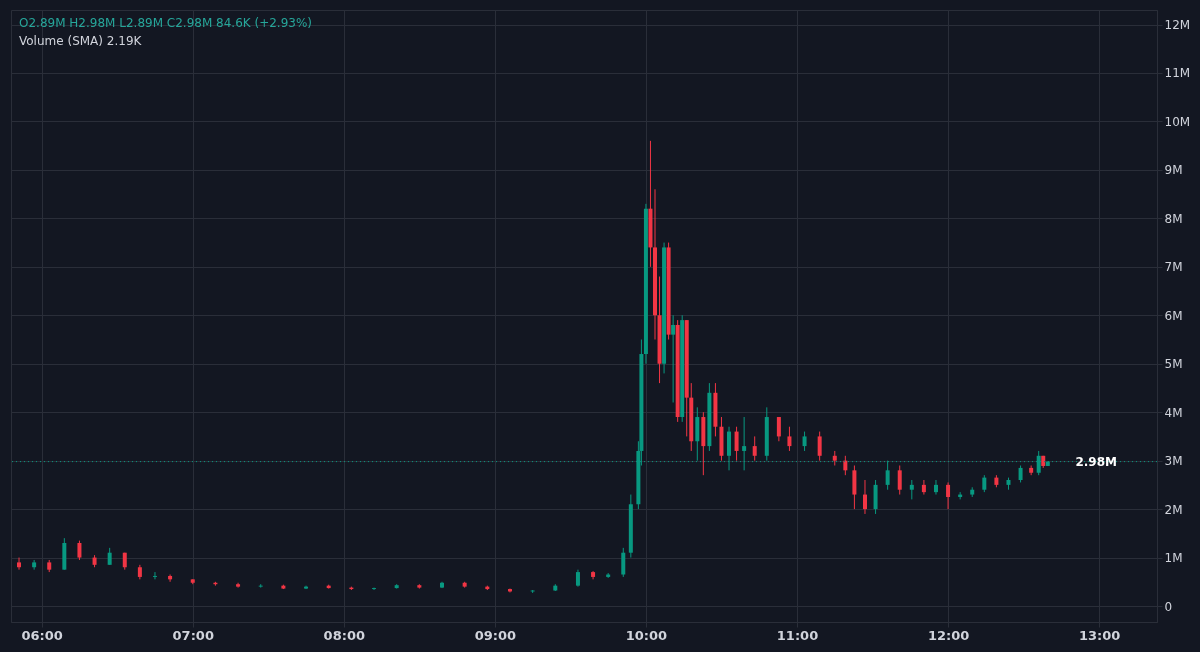  Describe the element at coordinates (193, 635) in the screenshot. I see `x-tick-label: 07:00` at that location.